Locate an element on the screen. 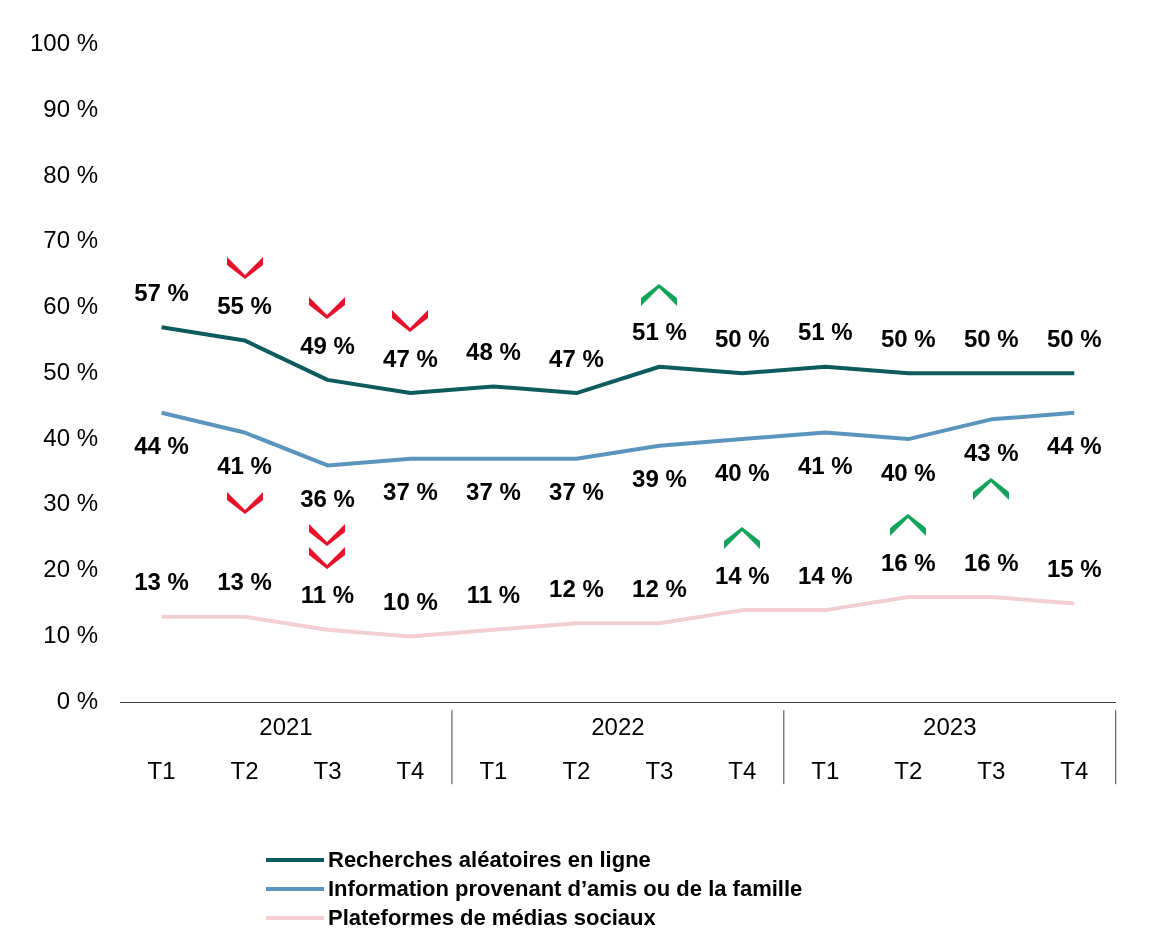  data-label: 55 % is located at coordinates (244, 306).